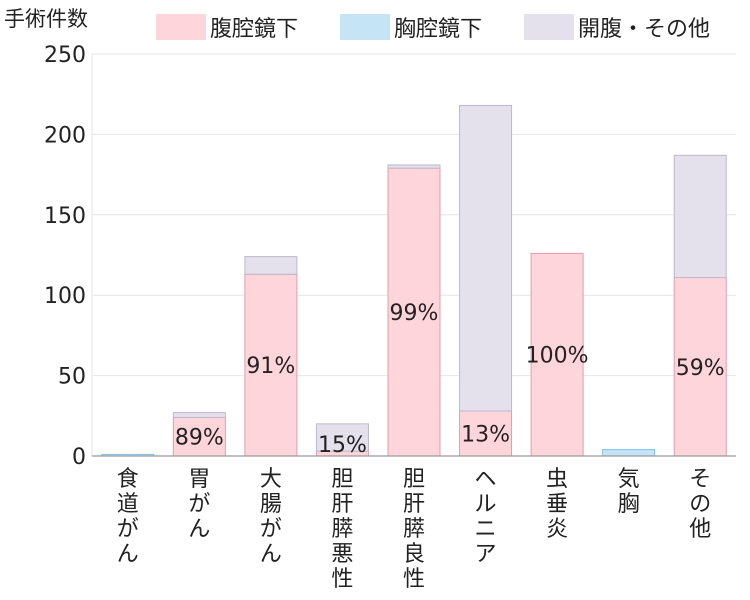 This screenshot has height=600, width=750. What do you see at coordinates (128, 479) in the screenshot?
I see `category-label-char: 食` at bounding box center [128, 479].